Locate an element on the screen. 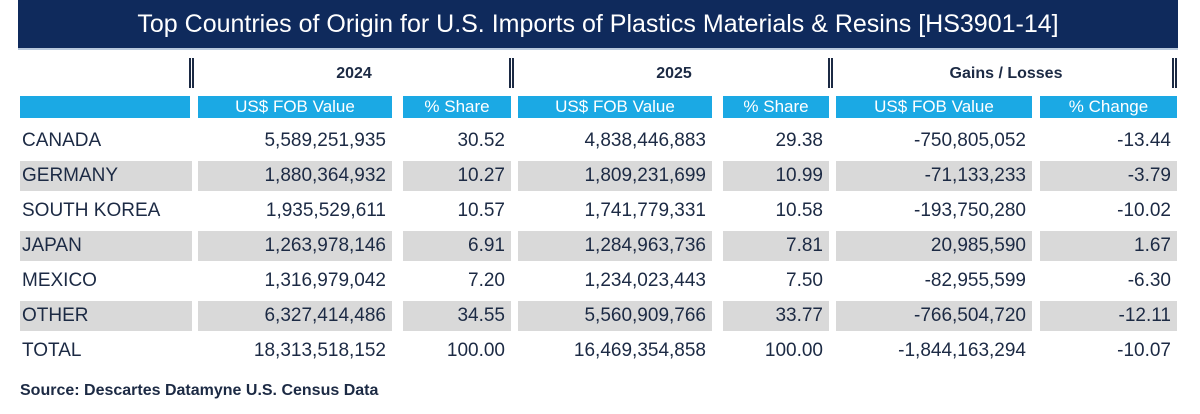 This screenshot has width=1200, height=414. value-cell: -750,805,052 is located at coordinates (970, 140).